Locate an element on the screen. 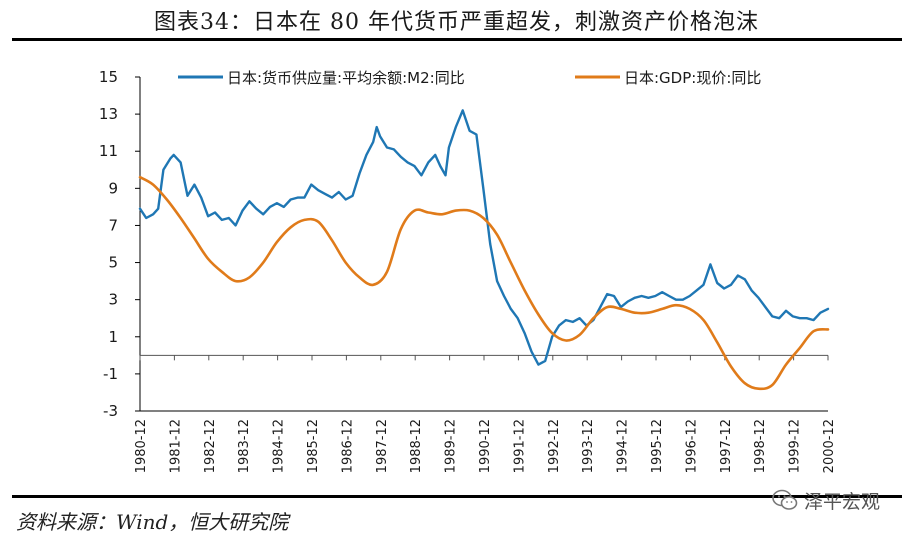 This screenshot has height=539, width=913. x-tick-label: 1998-12 is located at coordinates (760, 446).